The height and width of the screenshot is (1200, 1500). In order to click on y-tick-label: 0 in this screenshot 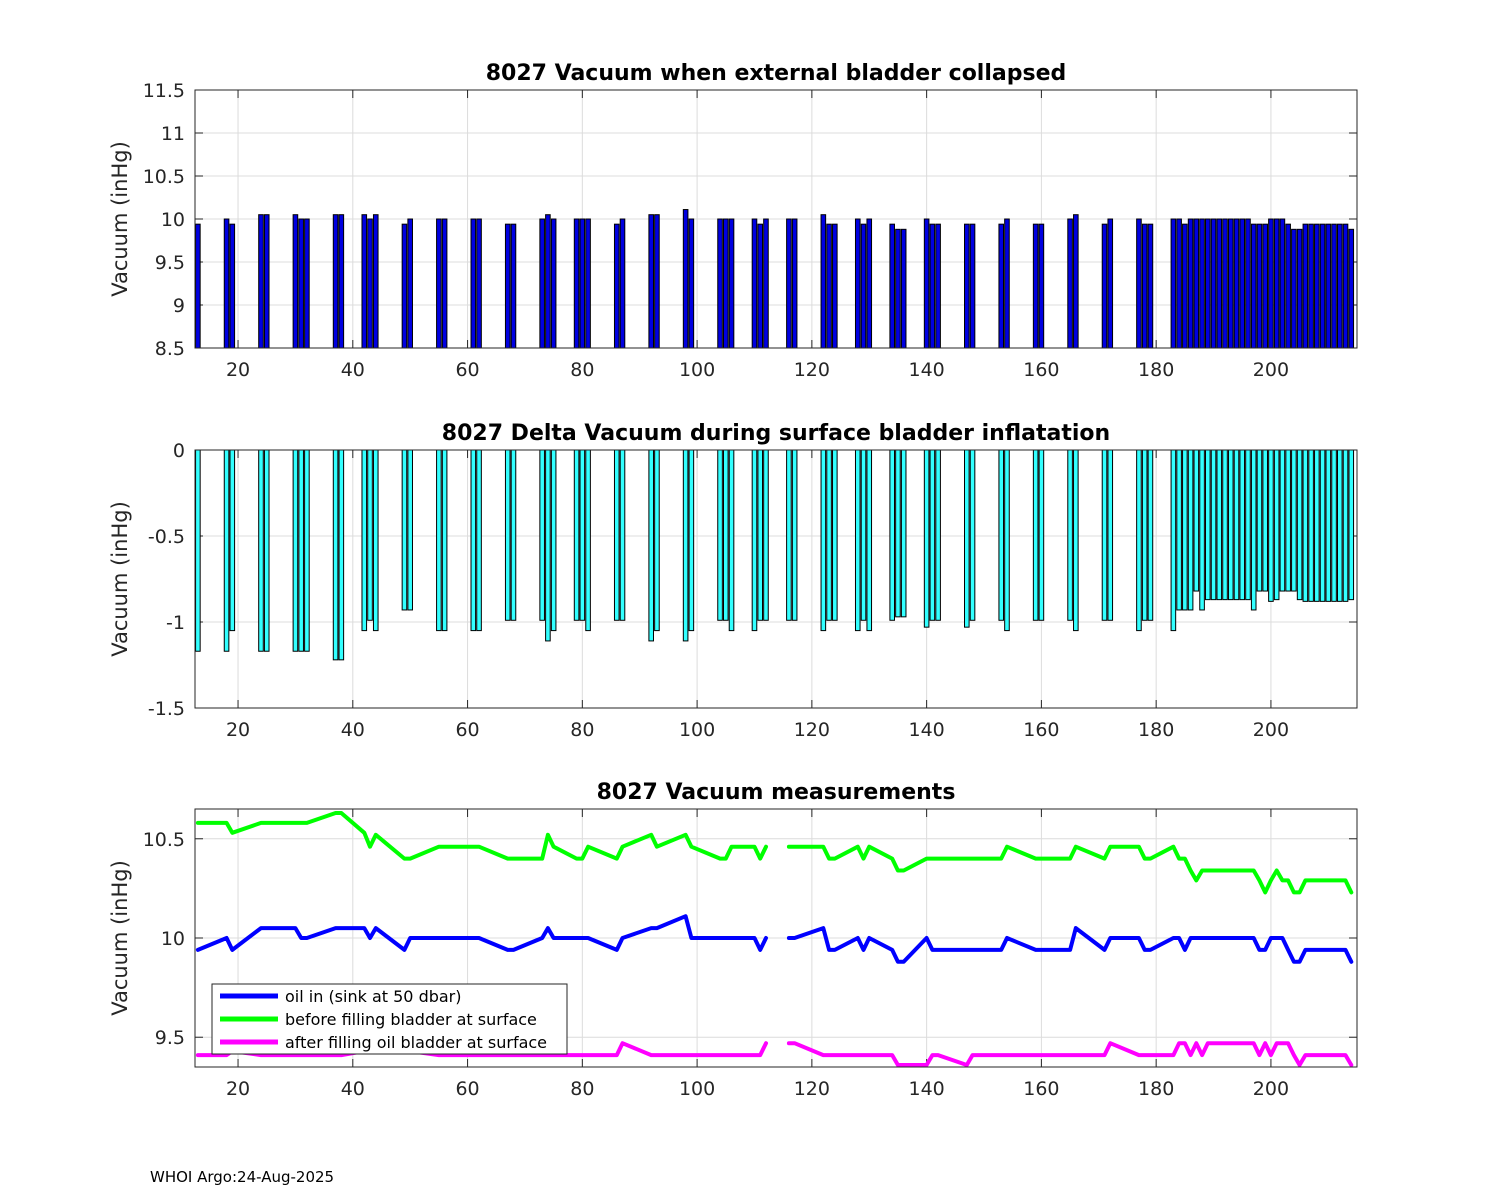, I will do `click(179, 451)`.